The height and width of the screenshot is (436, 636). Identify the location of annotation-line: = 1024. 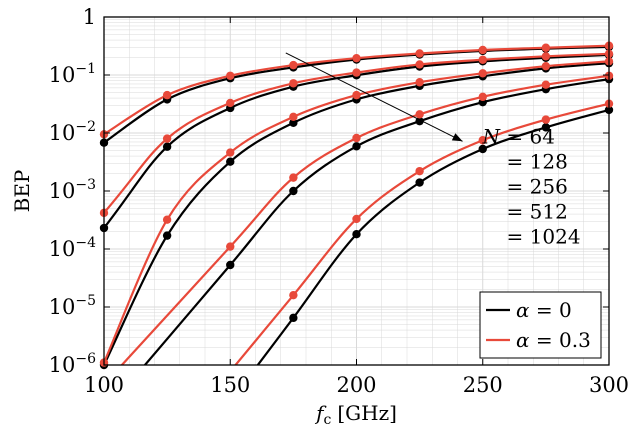
(544, 236).